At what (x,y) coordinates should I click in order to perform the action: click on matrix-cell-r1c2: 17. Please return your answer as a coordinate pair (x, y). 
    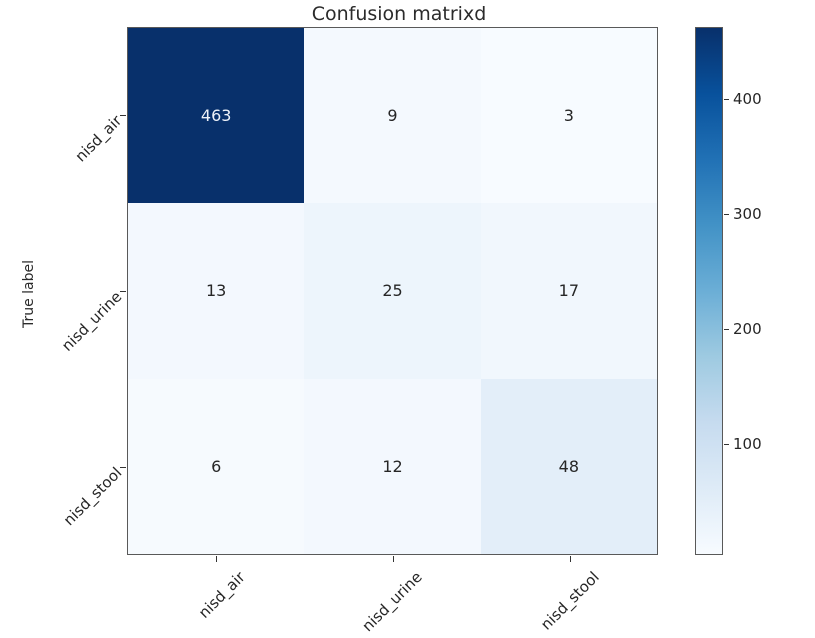
    Looking at the image, I should click on (568, 291).